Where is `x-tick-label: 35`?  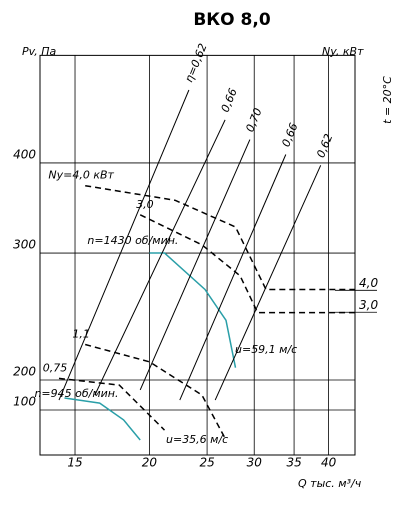 x-tick-label: 35 is located at coordinates (293, 463).